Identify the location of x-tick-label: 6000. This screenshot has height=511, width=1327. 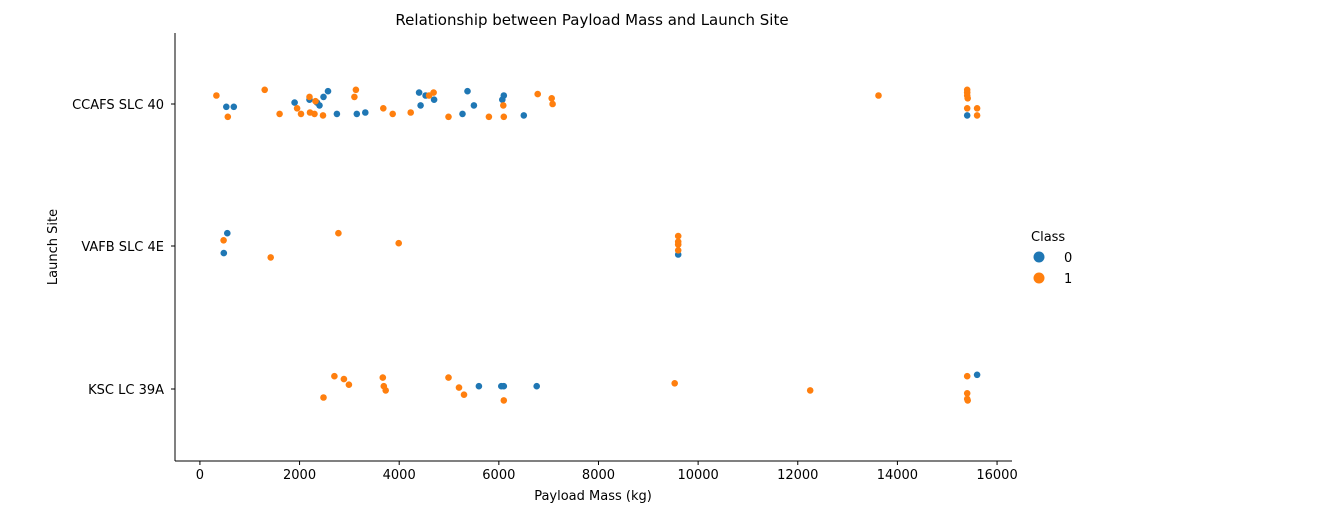
(498, 475).